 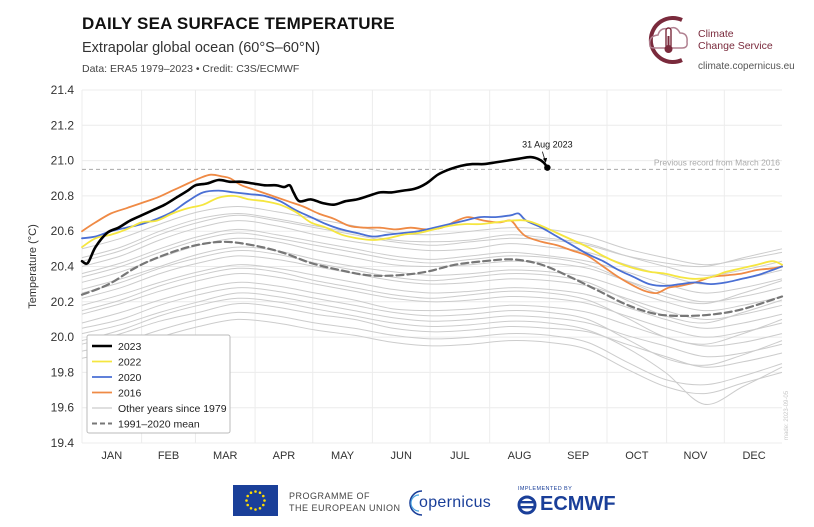 What do you see at coordinates (545, 489) in the screenshot?
I see `implemented-by-label: IMPLEMENTED BY` at bounding box center [545, 489].